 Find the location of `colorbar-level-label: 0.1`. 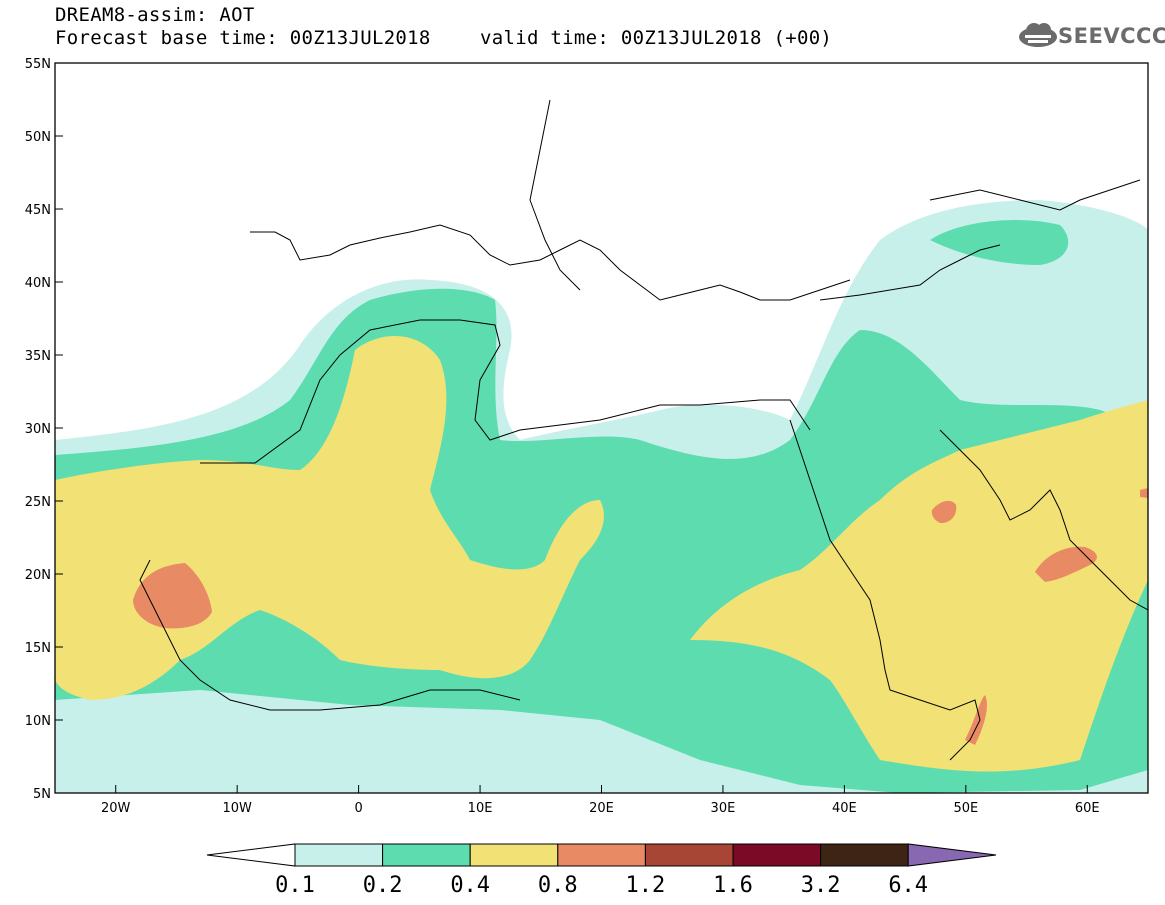

colorbar-level-label: 0.1 is located at coordinates (295, 885).